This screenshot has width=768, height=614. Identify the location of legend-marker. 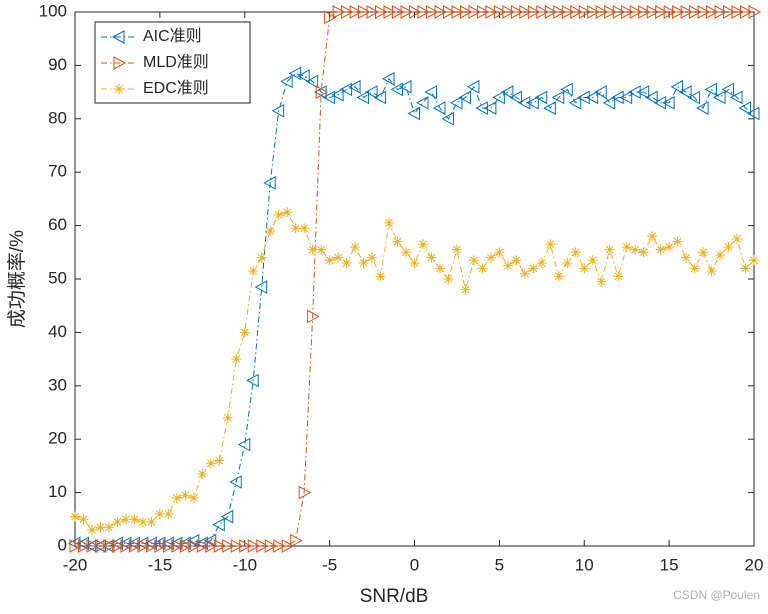
(120, 63).